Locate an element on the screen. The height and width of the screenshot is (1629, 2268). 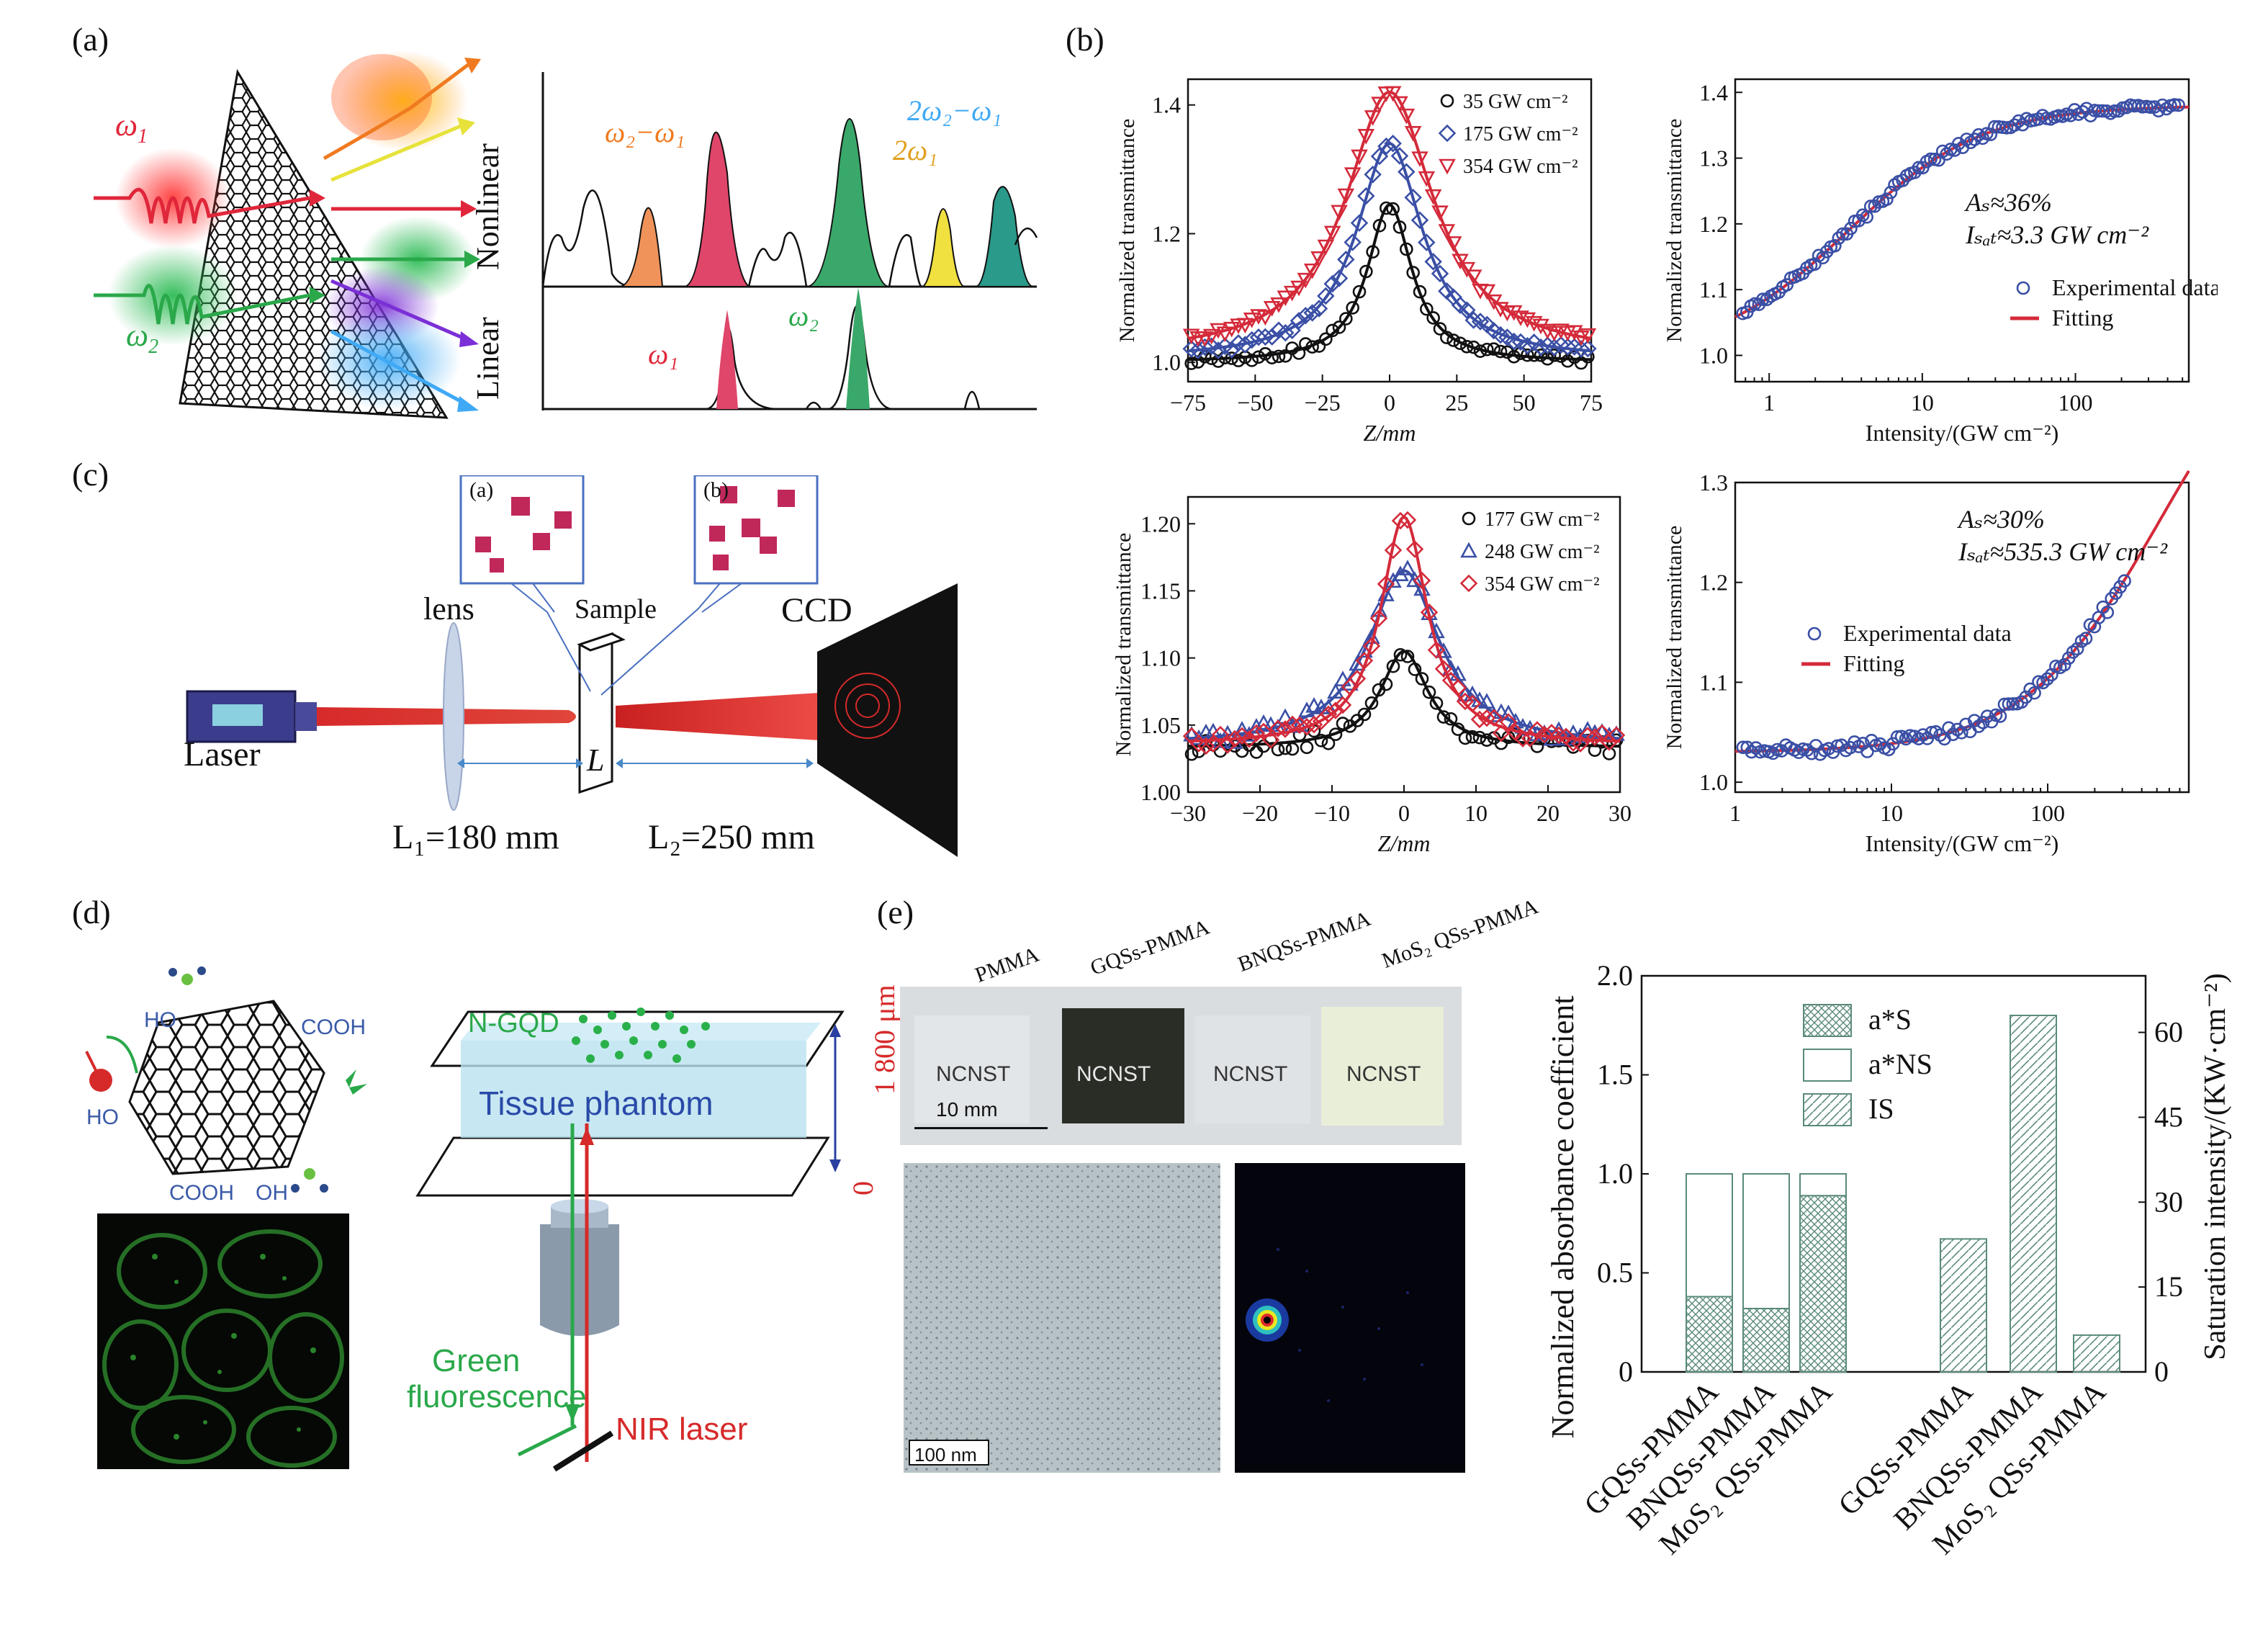
ncnst-3: NCNST is located at coordinates (1250, 1074).